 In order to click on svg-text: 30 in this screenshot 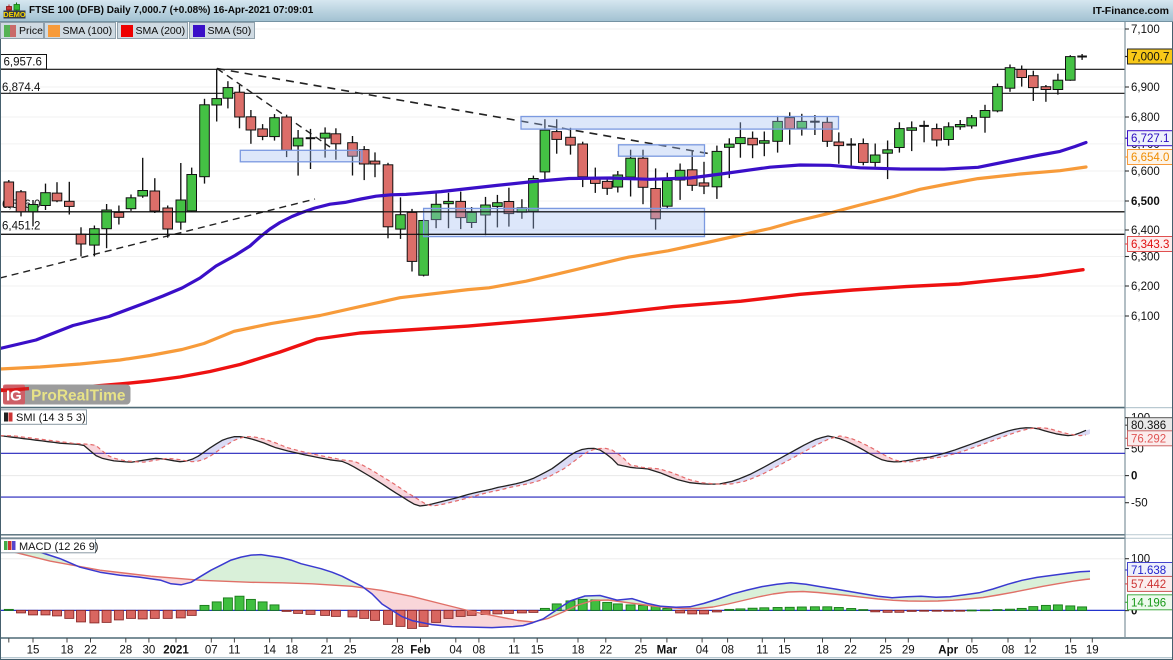, I will do `click(149, 651)`.